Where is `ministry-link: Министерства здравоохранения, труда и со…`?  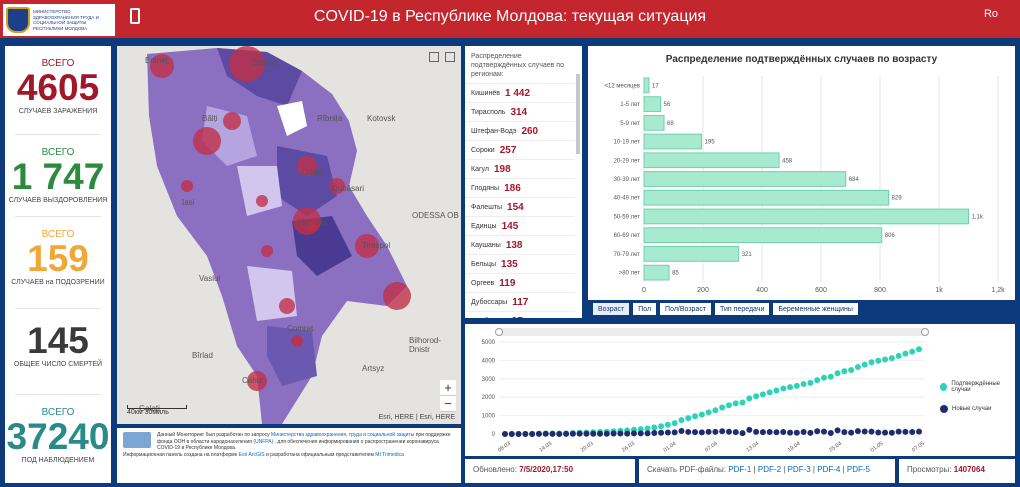 ministry-link: Министерства здравоохранения, труда и со… is located at coordinates (343, 435).